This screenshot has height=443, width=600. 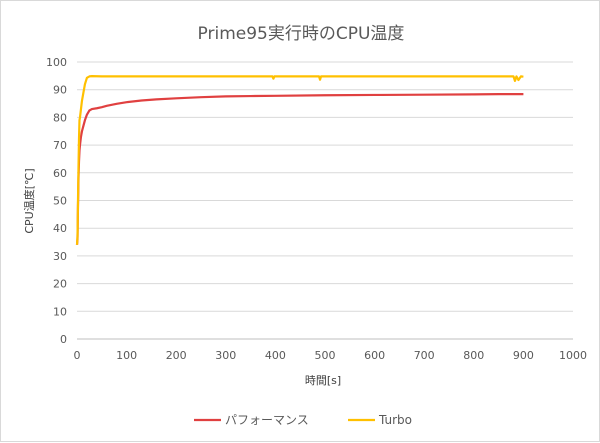 I want to click on y-tick-label: 70, so click(x=60, y=145).